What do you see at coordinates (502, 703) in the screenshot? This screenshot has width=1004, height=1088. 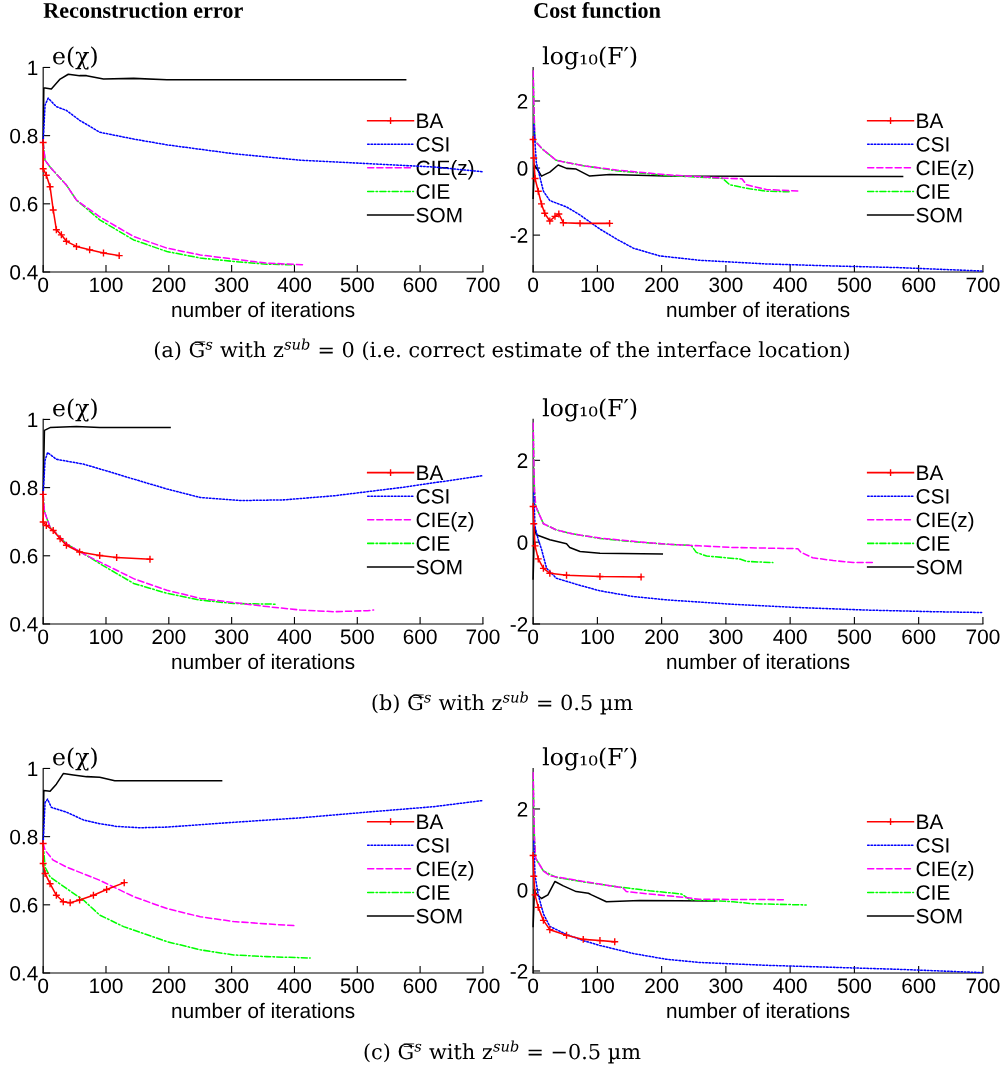 I see `text: (b) G̿$^{s}$ with z$^{sub}$ = 0.5 µm` at bounding box center [502, 703].